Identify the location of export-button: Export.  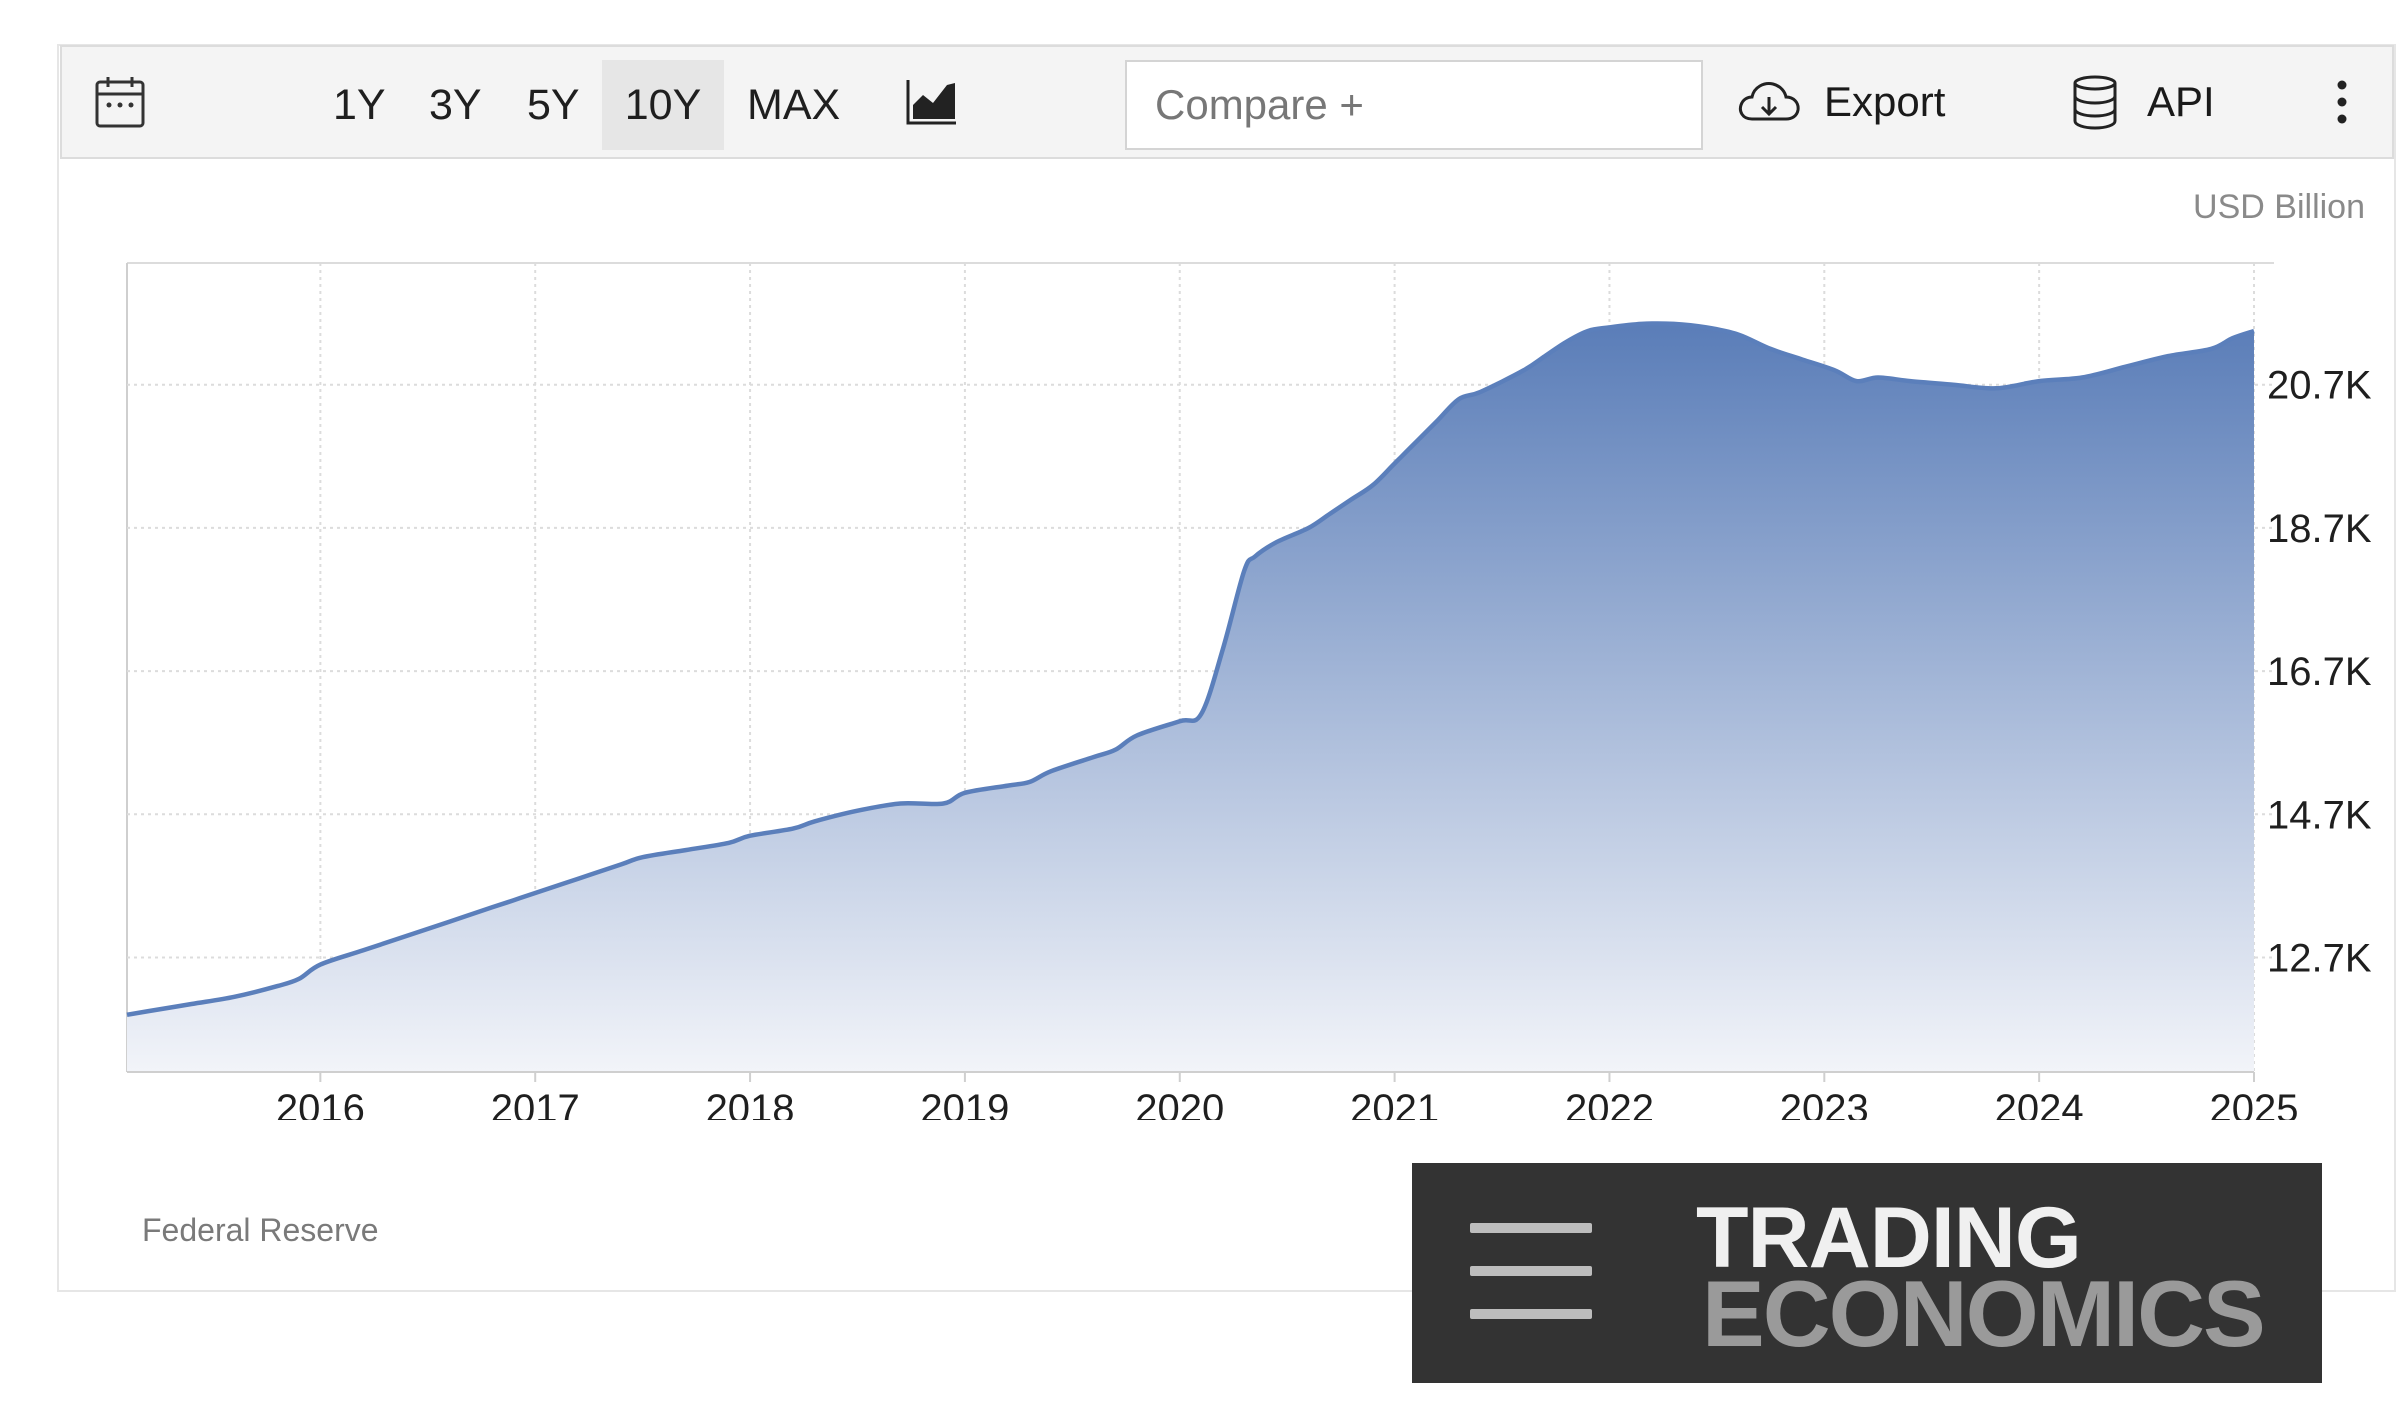
(1840, 102).